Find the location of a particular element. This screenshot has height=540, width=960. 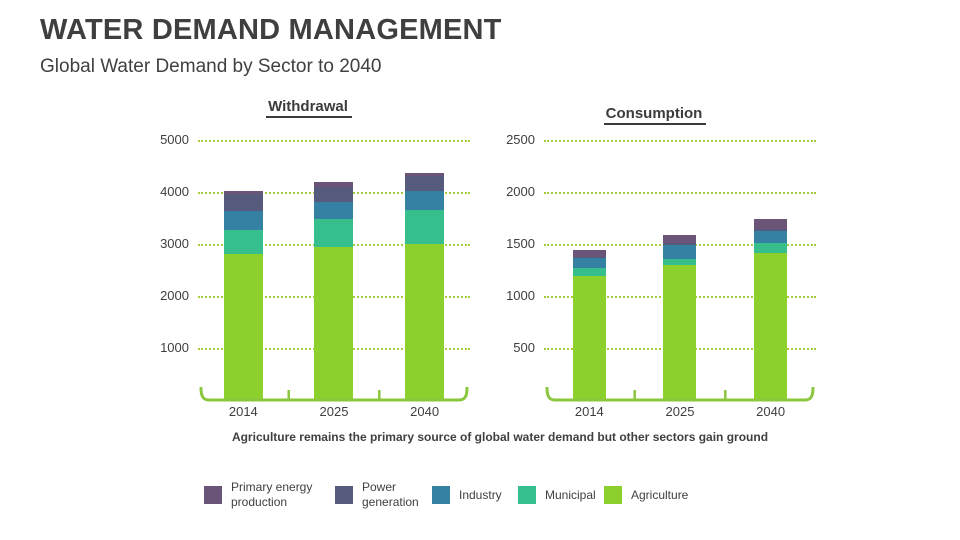

consumption-plot-area is located at coordinates (680, 271).